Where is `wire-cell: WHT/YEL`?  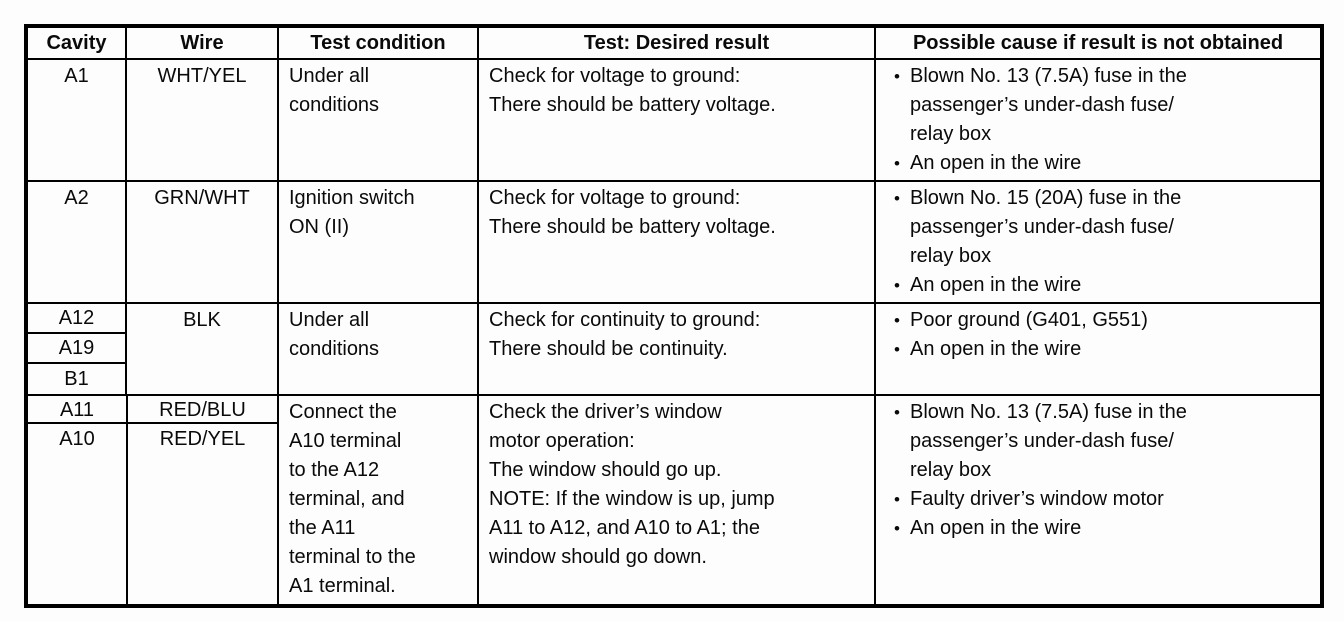 wire-cell: WHT/YEL is located at coordinates (202, 120).